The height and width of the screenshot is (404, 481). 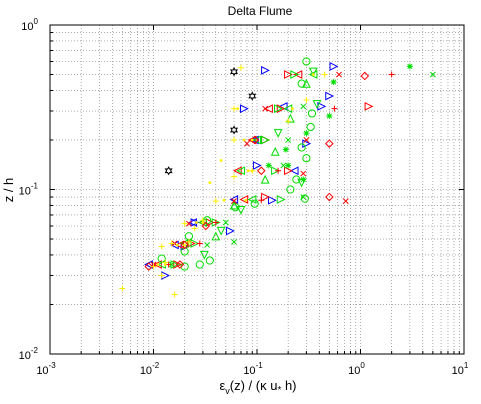 What do you see at coordinates (8, 190) in the screenshot?
I see `y-axis-label: z / h` at bounding box center [8, 190].